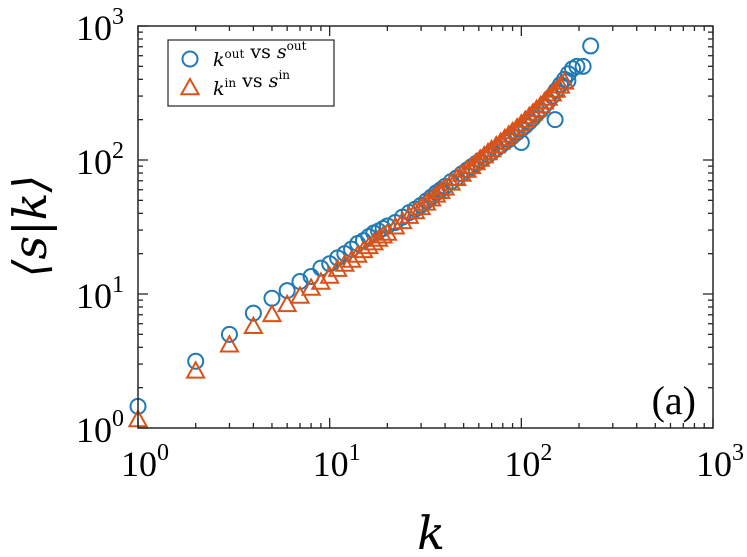 Image resolution: width=747 pixels, height=557 pixels. Describe the element at coordinates (674, 400) in the screenshot. I see `panel-label: (a)` at that location.